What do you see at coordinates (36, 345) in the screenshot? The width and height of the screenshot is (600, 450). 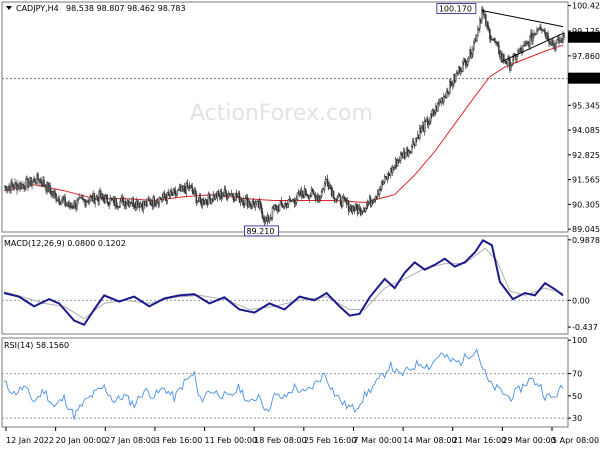 I see `rsi-panel-title: RSI(14) 58.1560` at bounding box center [36, 345].